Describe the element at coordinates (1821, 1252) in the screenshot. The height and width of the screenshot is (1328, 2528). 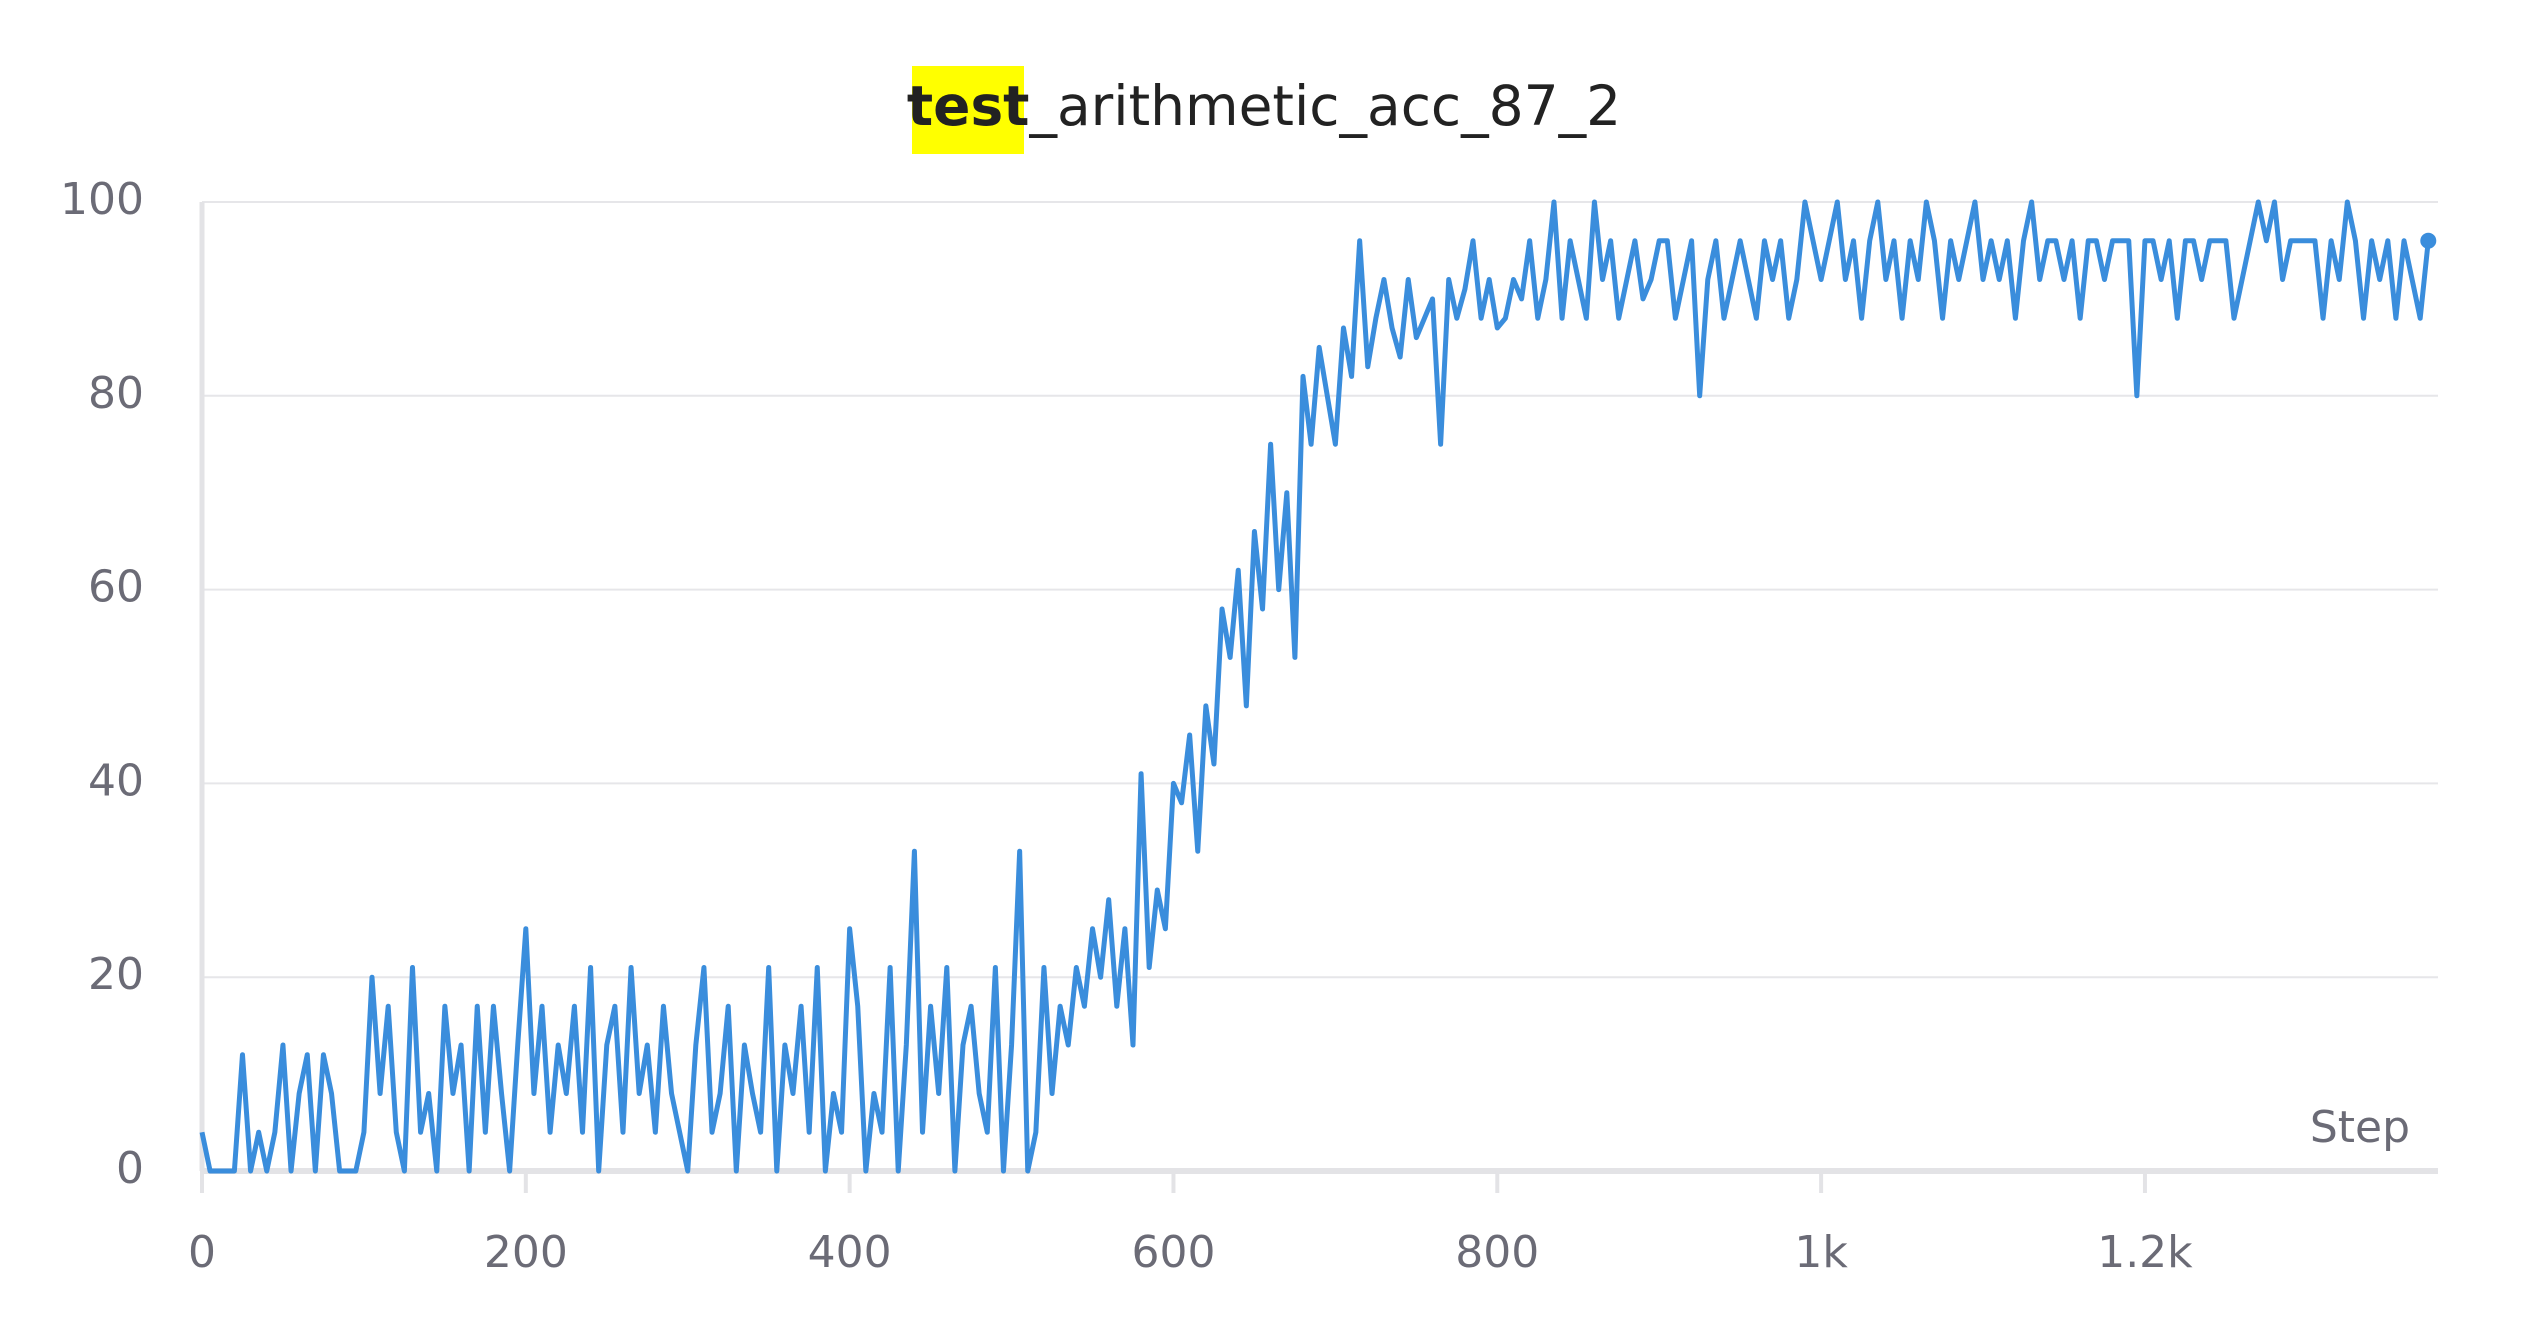
I see `x-tick-label: 1k` at that location.